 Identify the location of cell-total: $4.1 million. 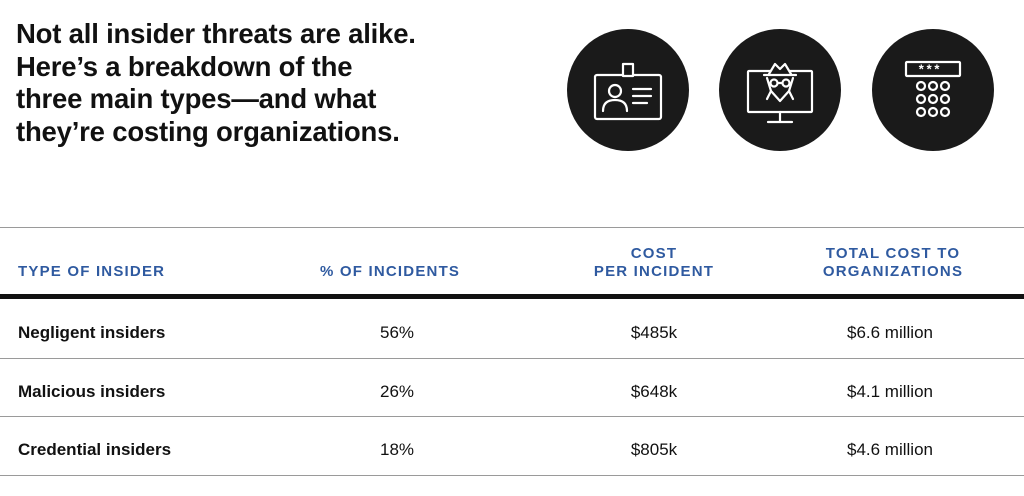
(890, 391).